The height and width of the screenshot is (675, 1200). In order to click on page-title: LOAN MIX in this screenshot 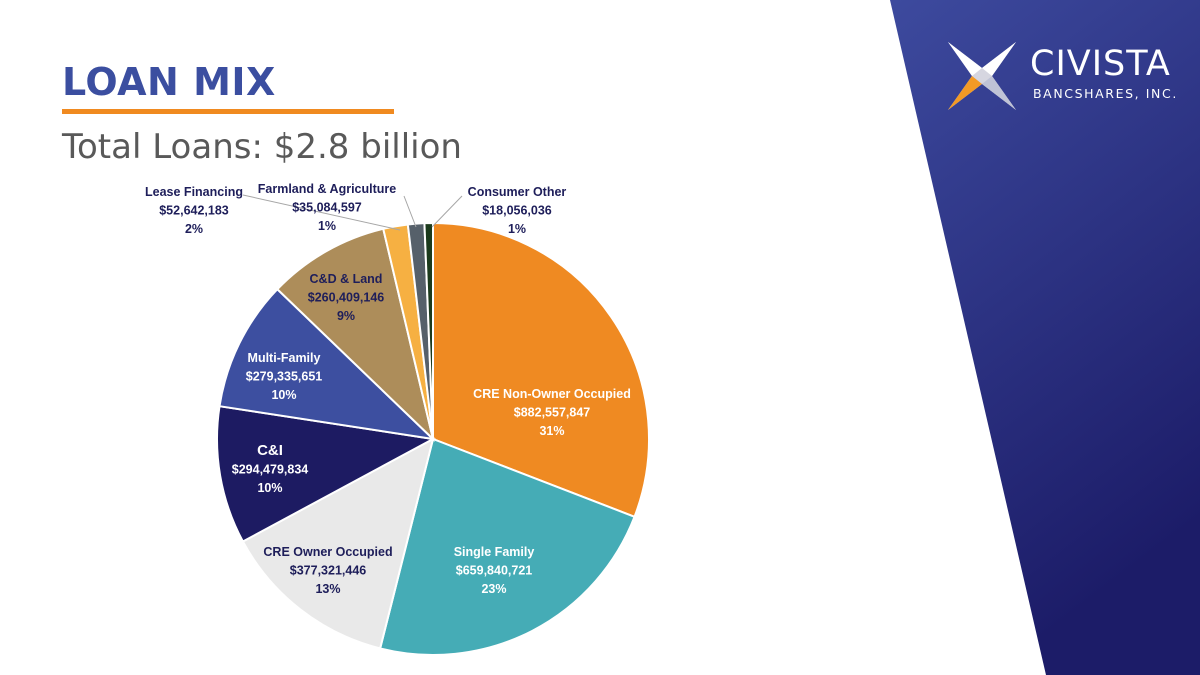, I will do `click(169, 82)`.